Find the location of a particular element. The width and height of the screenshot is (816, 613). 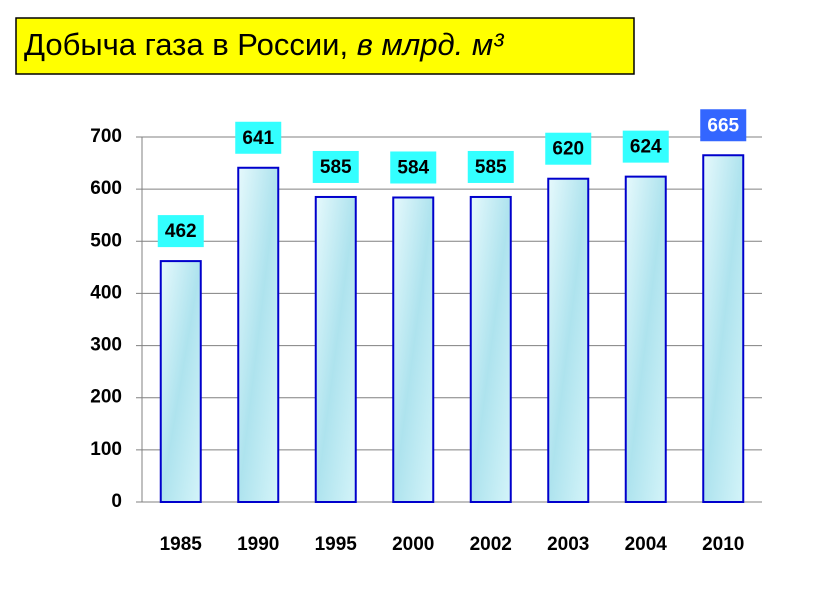

x-tick-label: 2003 is located at coordinates (568, 544).